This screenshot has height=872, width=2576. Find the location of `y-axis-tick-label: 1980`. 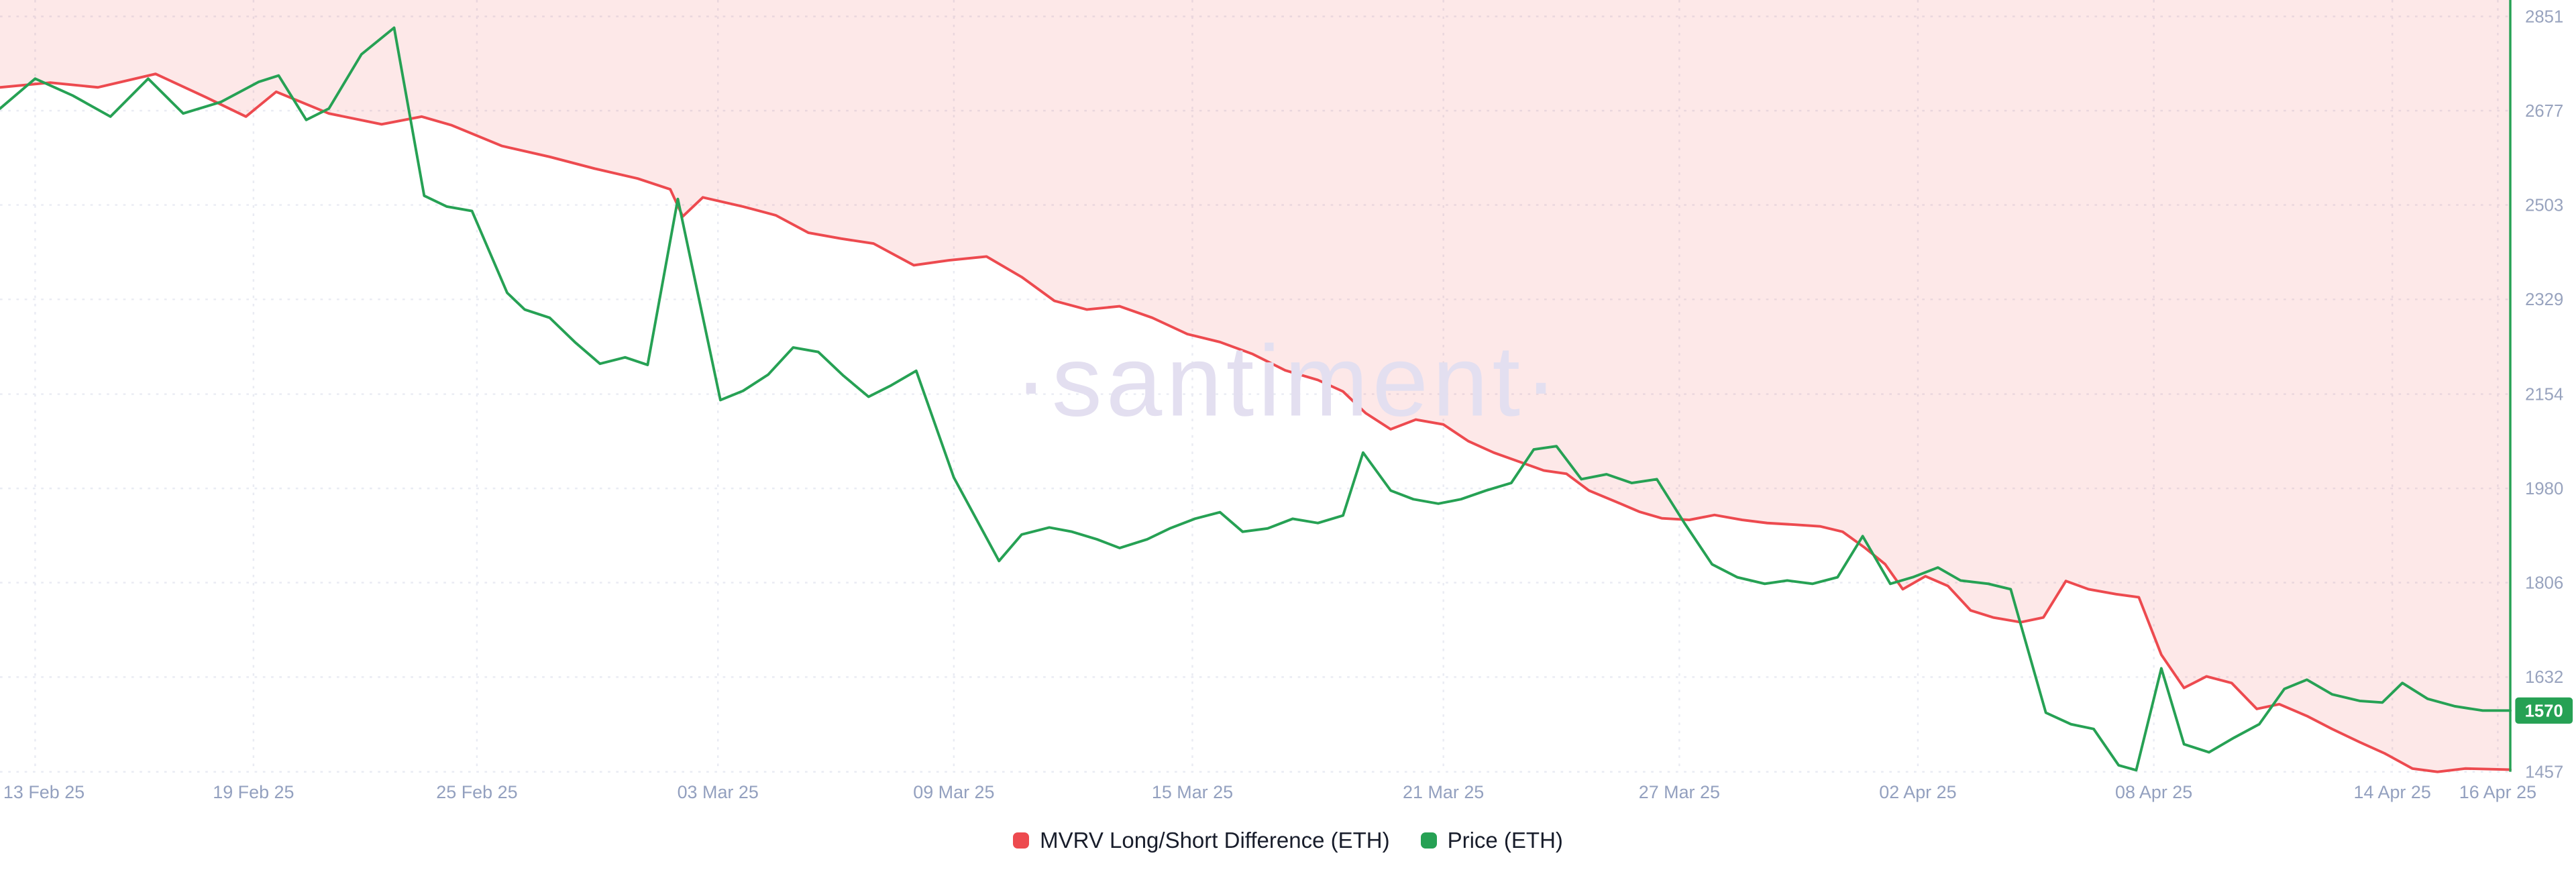

y-axis-tick-label: 1980 is located at coordinates (2544, 489).